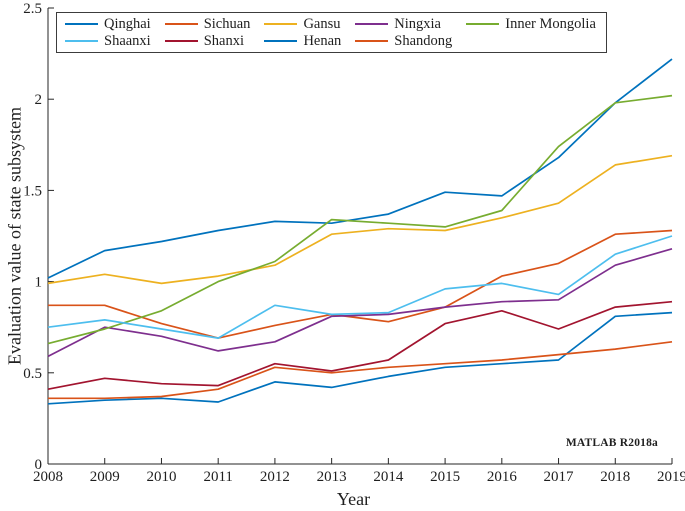  Describe the element at coordinates (611, 443) in the screenshot. I see `matlab-version-watermark: MATLAB R2018a` at that location.